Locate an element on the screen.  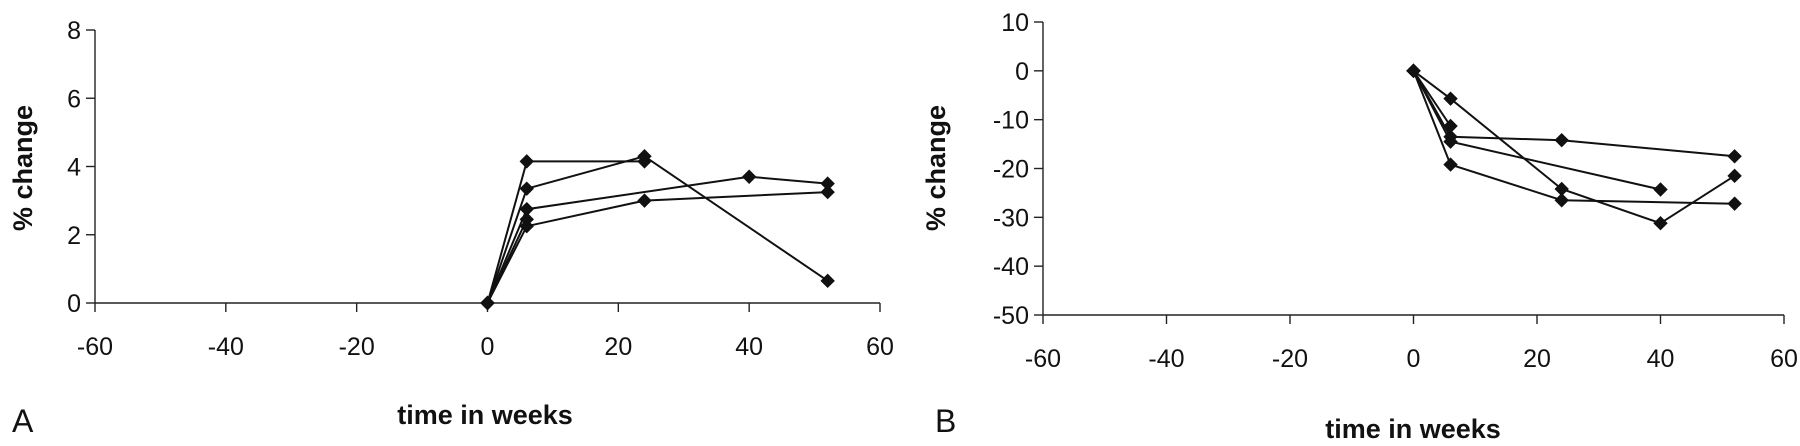
y-tick-label: -40 is located at coordinates (1011, 267).